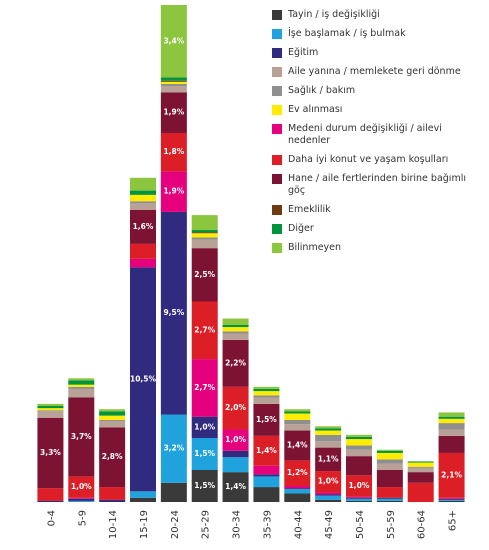 This screenshot has width=489, height=550. What do you see at coordinates (175, 524) in the screenshot?
I see `x-tick-label: 20-24` at bounding box center [175, 524].